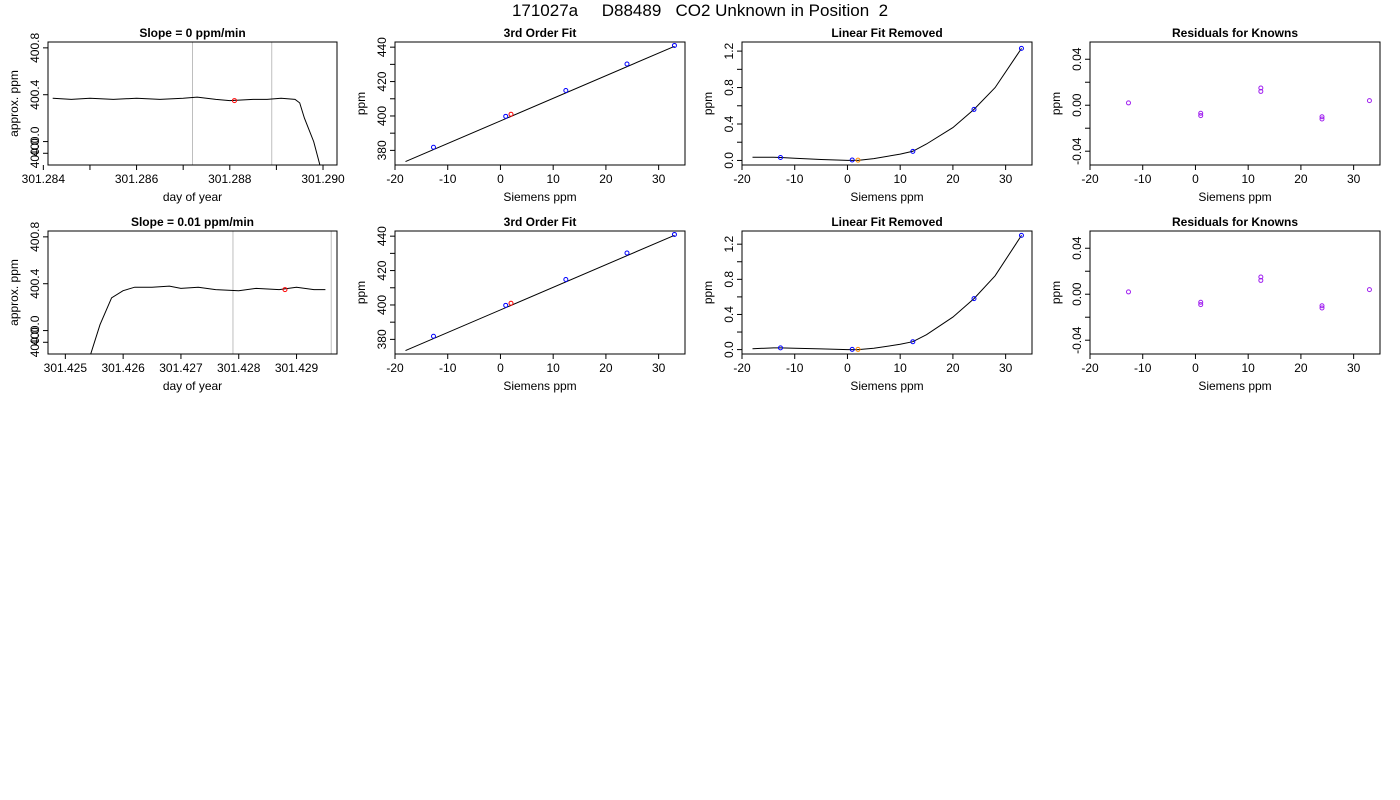 The image size is (1400, 800). Describe the element at coordinates (66, 368) in the screenshot. I see `x-tick-label: 301.425` at that location.